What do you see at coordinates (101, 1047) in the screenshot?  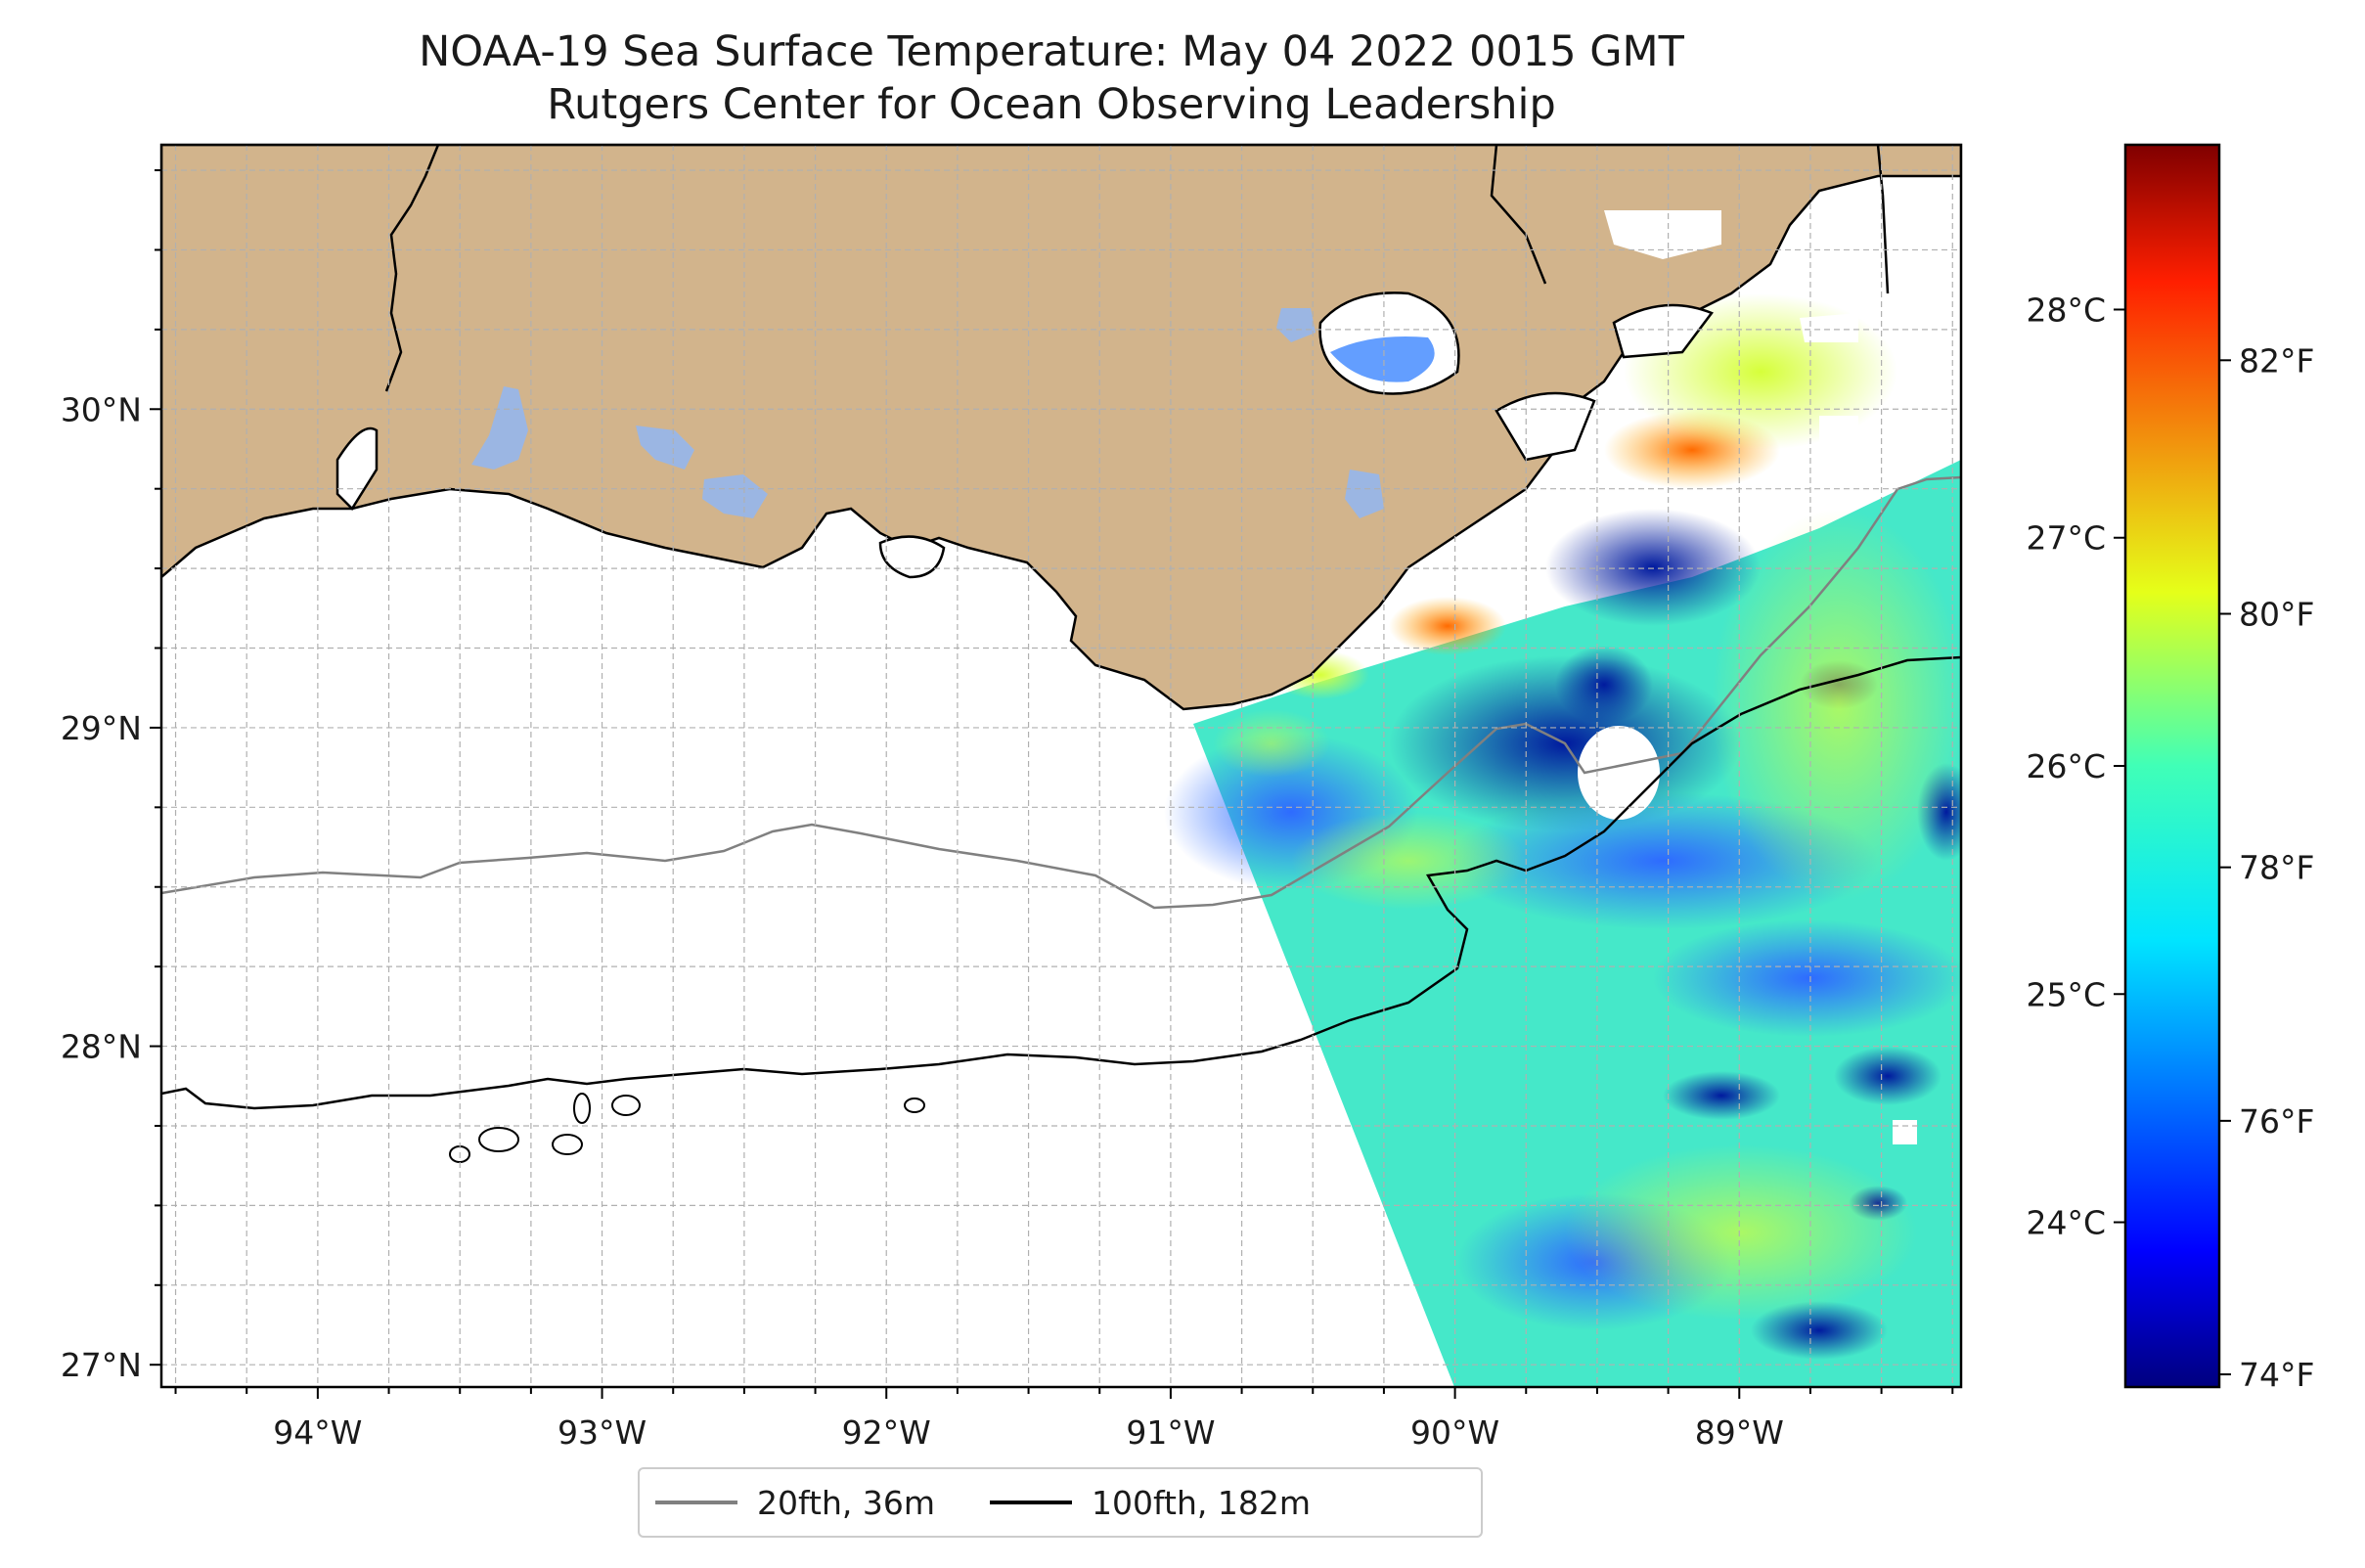 I see `lat-tick-label: 28°N` at bounding box center [101, 1047].